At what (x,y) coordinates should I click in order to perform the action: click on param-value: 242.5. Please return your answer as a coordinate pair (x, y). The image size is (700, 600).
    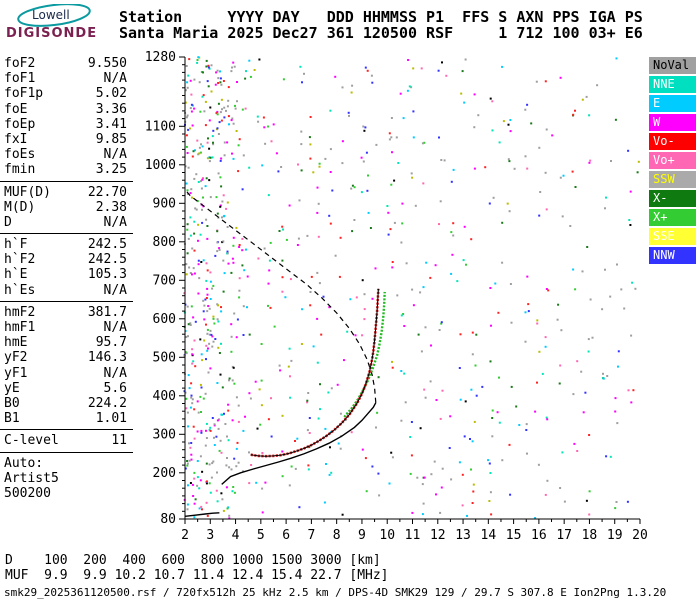
    Looking at the image, I should click on (107, 245).